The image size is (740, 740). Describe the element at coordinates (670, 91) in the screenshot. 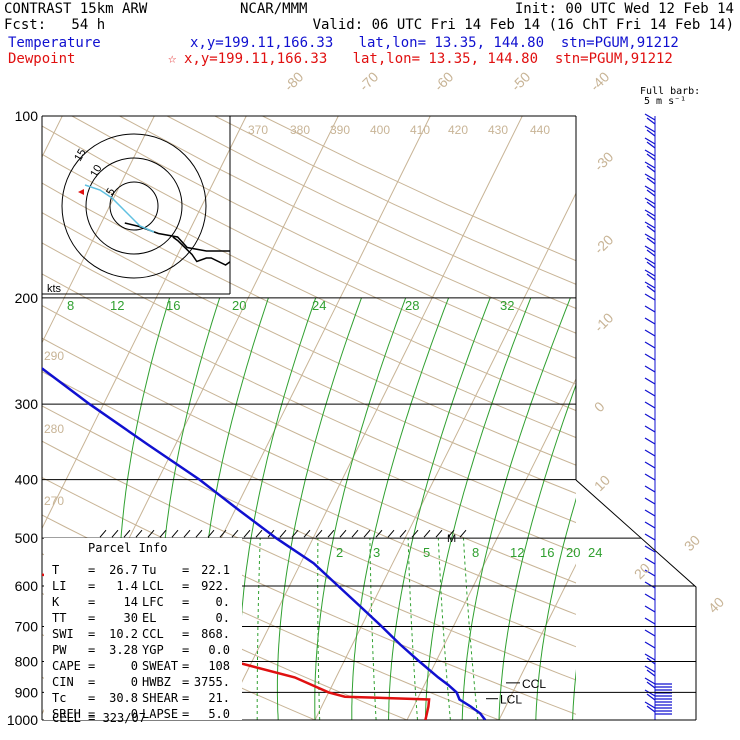

I see `barb-legend-line1: Full barb:` at that location.